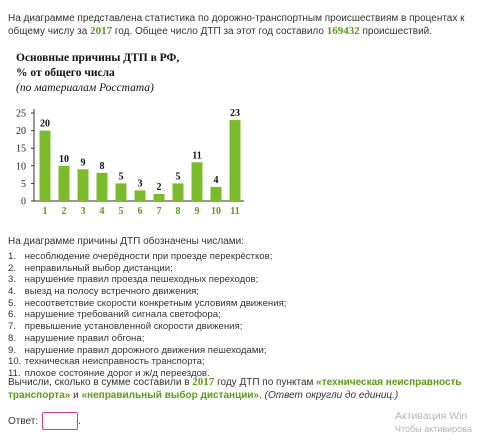 Image resolution: width=500 pixels, height=440 pixels. I want to click on x-tick-label: 5, so click(121, 211).